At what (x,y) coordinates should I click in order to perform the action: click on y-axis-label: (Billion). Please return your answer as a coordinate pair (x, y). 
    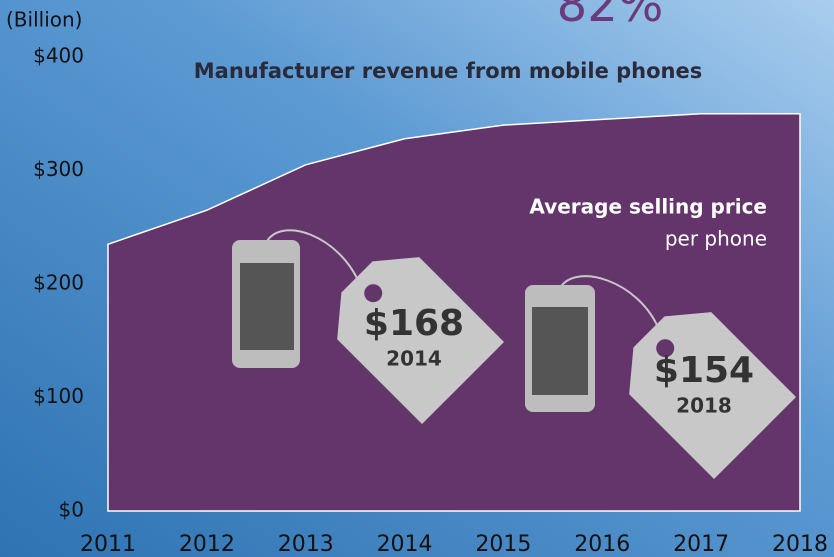
    Looking at the image, I should click on (44, 20).